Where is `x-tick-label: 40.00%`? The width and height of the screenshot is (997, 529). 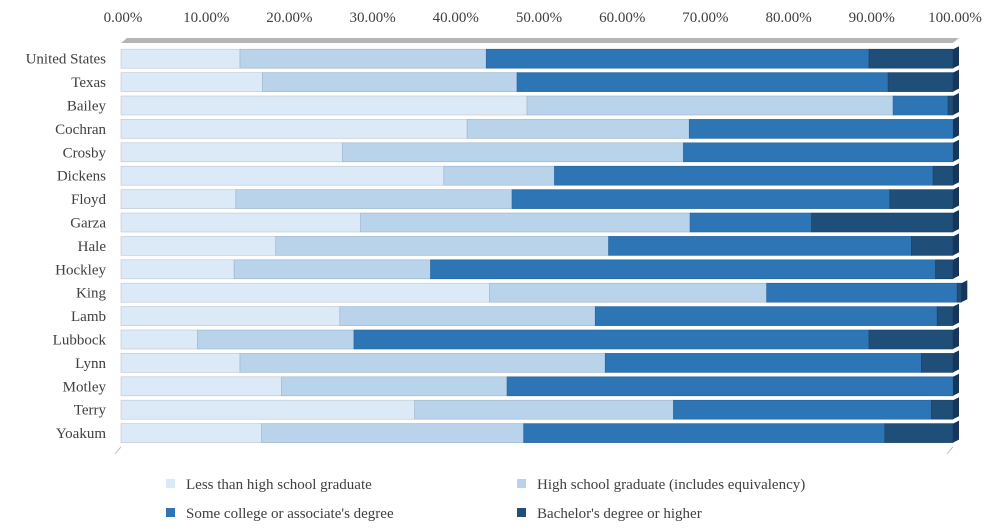 x-tick-label: 40.00% is located at coordinates (456, 18).